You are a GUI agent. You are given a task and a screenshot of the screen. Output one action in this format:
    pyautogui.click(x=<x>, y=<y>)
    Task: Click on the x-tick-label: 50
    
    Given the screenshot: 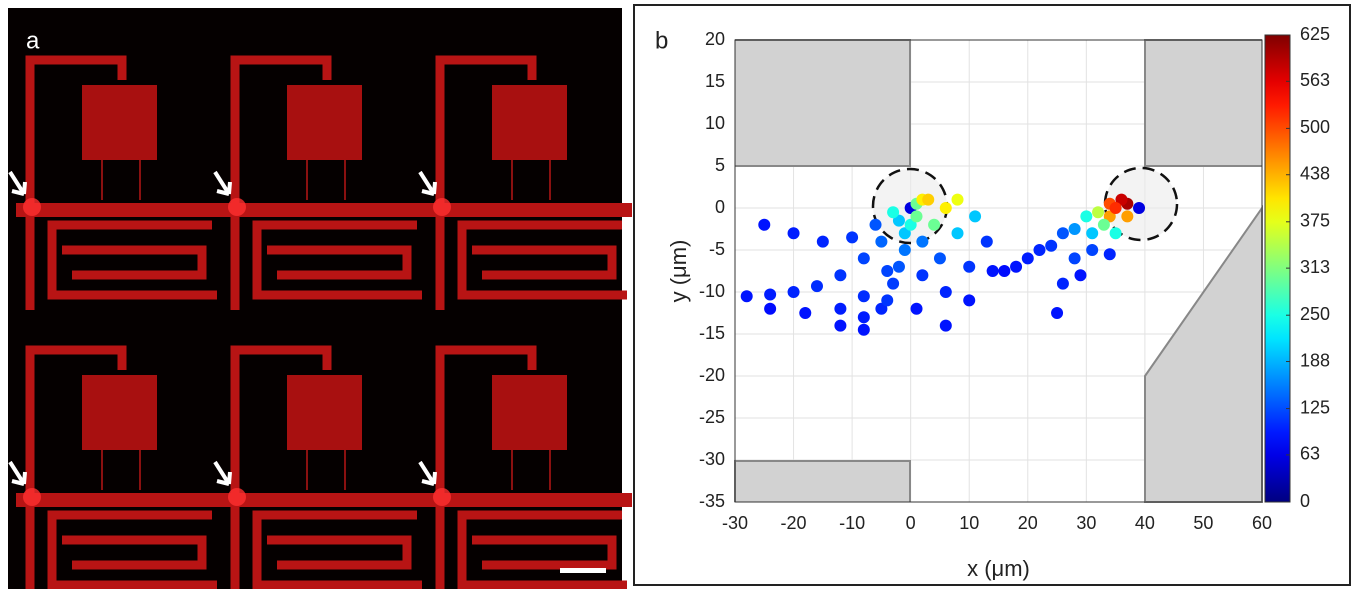 What is the action you would take?
    pyautogui.click(x=1203, y=523)
    